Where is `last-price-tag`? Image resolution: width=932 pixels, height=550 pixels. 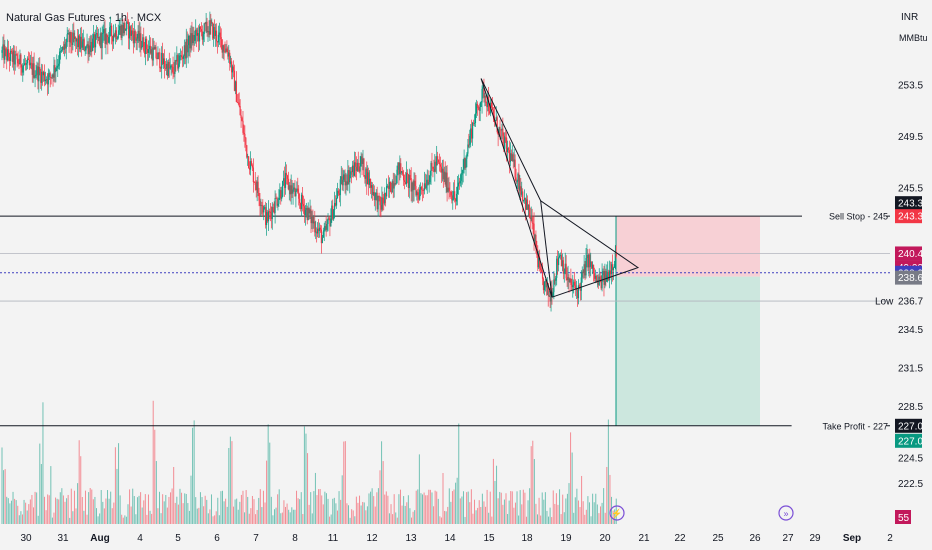
last-price-tag is located at coordinates (908, 253).